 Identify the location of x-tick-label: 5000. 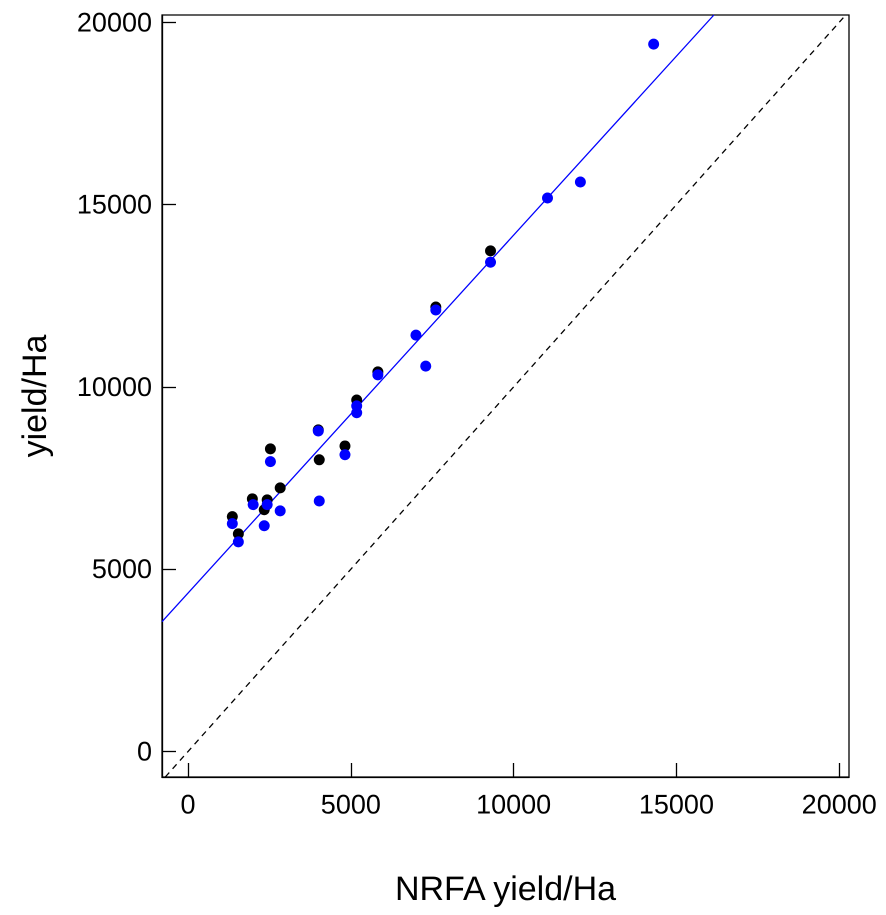
(350, 805).